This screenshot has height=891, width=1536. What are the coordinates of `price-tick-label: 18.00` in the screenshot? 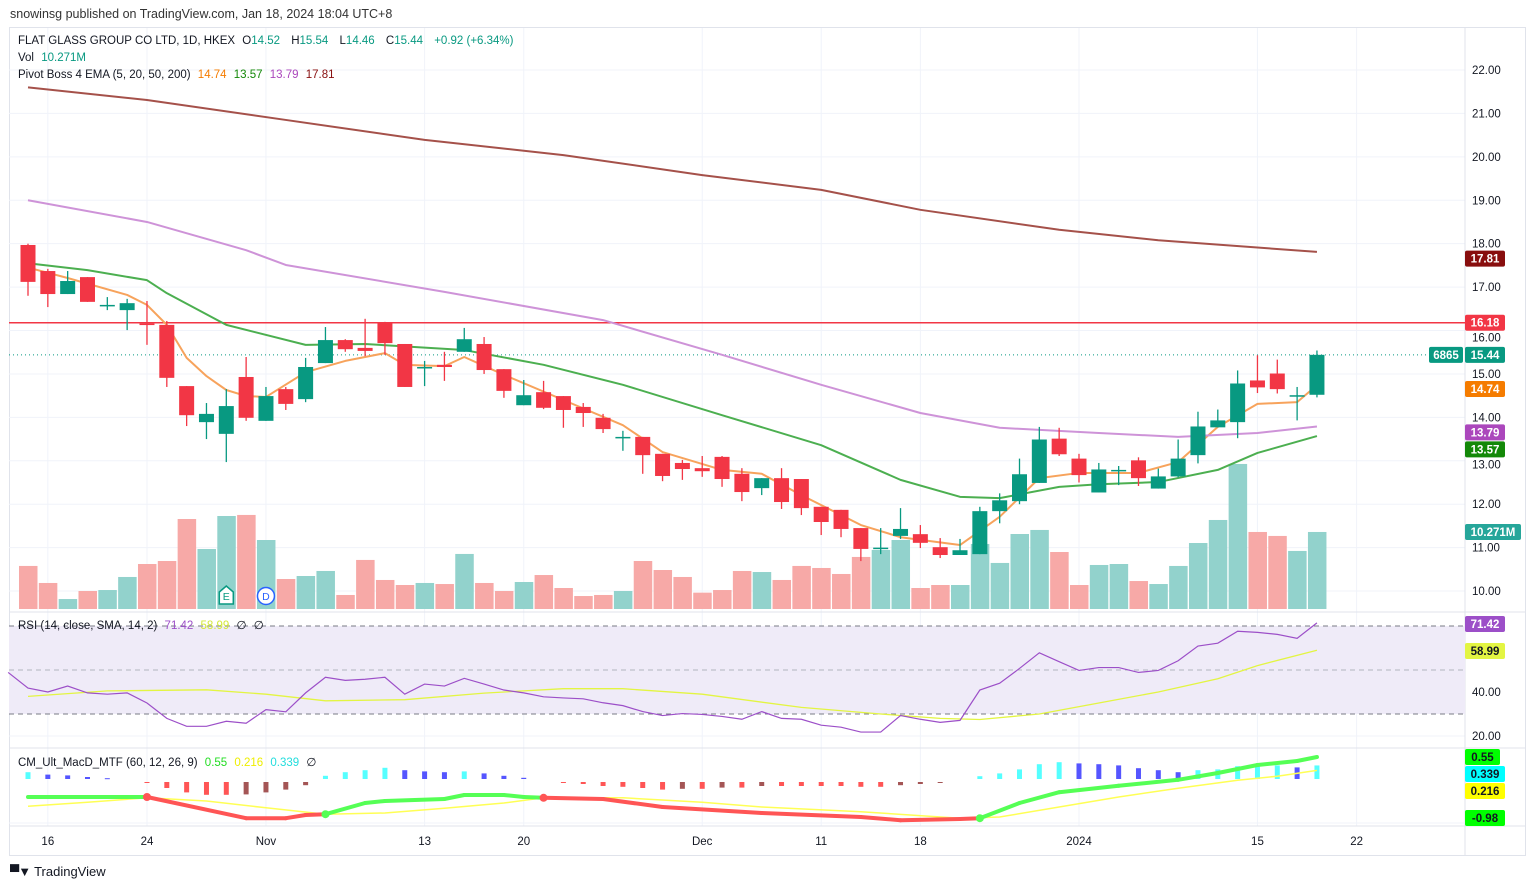 It's located at (1486, 245).